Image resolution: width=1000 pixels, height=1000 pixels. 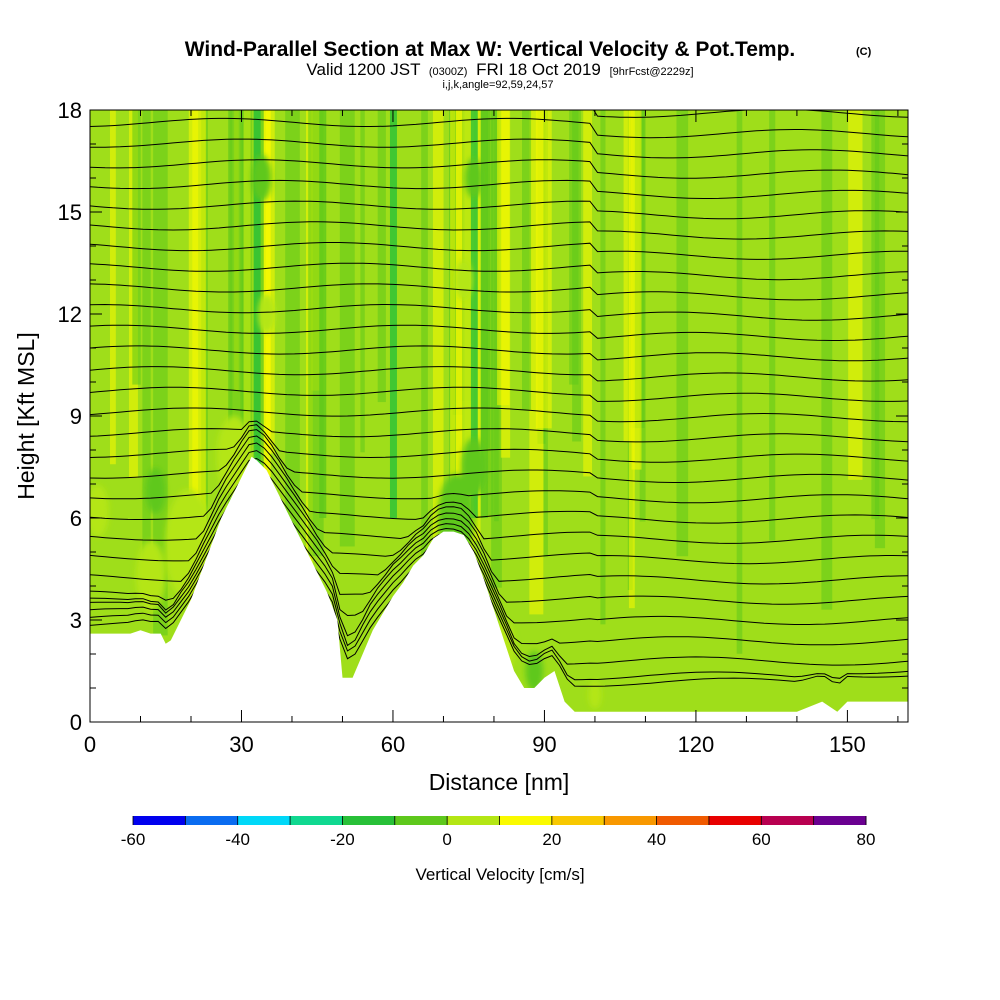 What do you see at coordinates (70, 110) in the screenshot?
I see `y-tick-label: 18` at bounding box center [70, 110].